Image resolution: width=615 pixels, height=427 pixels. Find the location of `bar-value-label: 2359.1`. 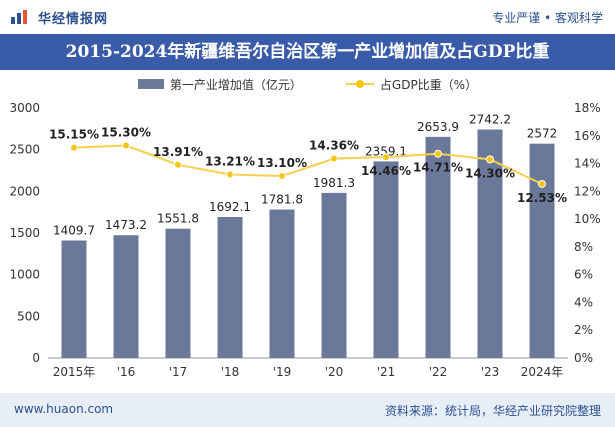

bar-value-label: 2359.1 is located at coordinates (386, 151).